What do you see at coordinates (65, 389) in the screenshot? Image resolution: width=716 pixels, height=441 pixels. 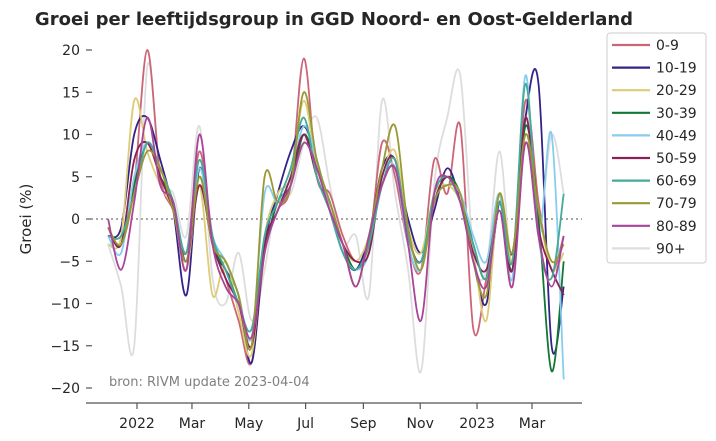 I see `y-tick-label: −20` at bounding box center [65, 389].